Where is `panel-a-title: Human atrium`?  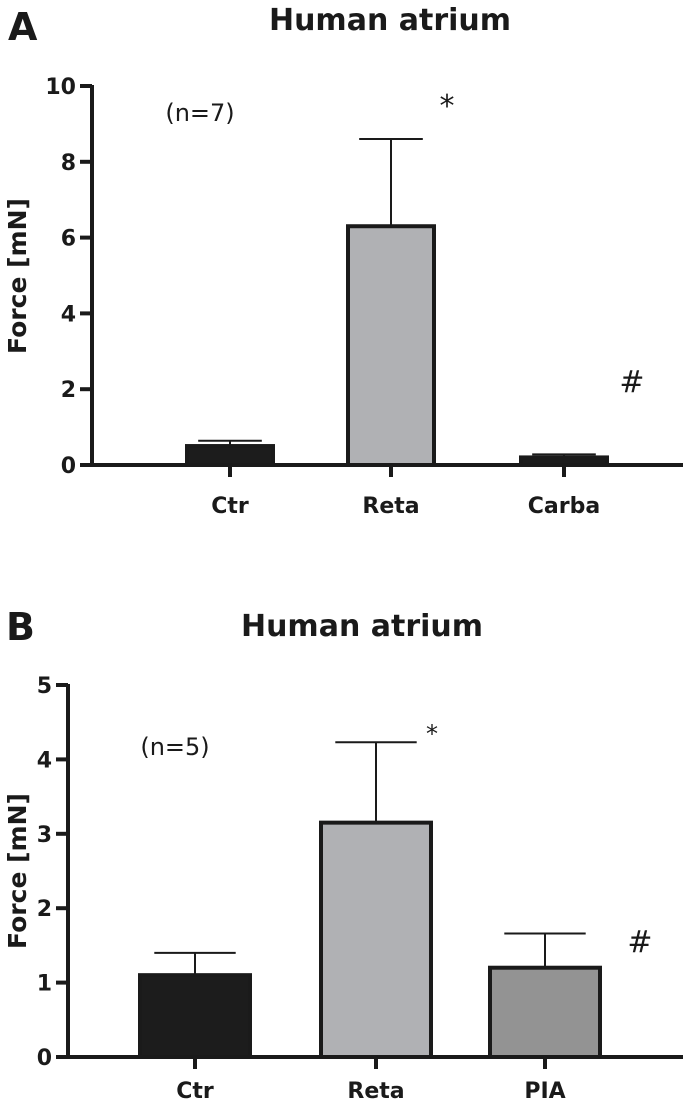 panel-a-title: Human atrium is located at coordinates (390, 20).